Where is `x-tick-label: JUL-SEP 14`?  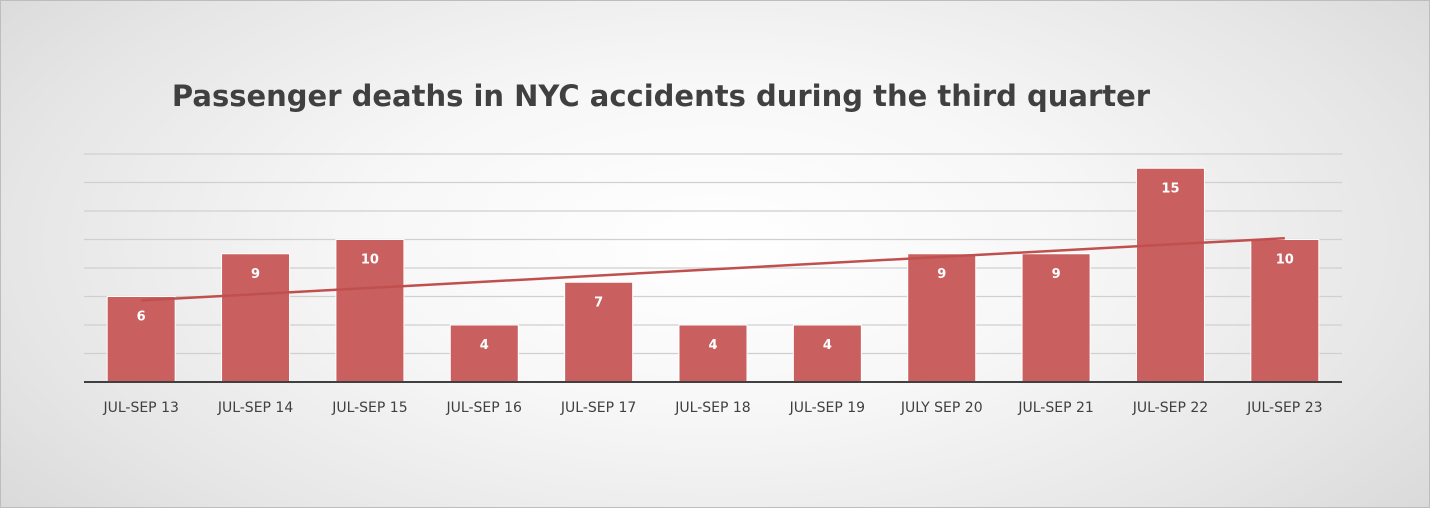 x-tick-label: JUL-SEP 14 is located at coordinates (255, 408).